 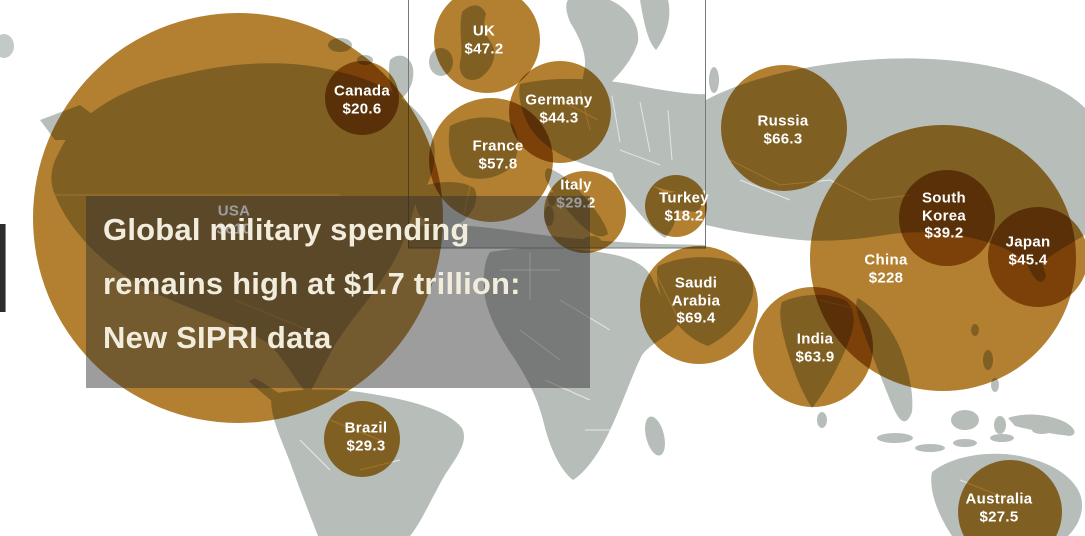 What do you see at coordinates (886, 277) in the screenshot?
I see `value-china: $228` at bounding box center [886, 277].